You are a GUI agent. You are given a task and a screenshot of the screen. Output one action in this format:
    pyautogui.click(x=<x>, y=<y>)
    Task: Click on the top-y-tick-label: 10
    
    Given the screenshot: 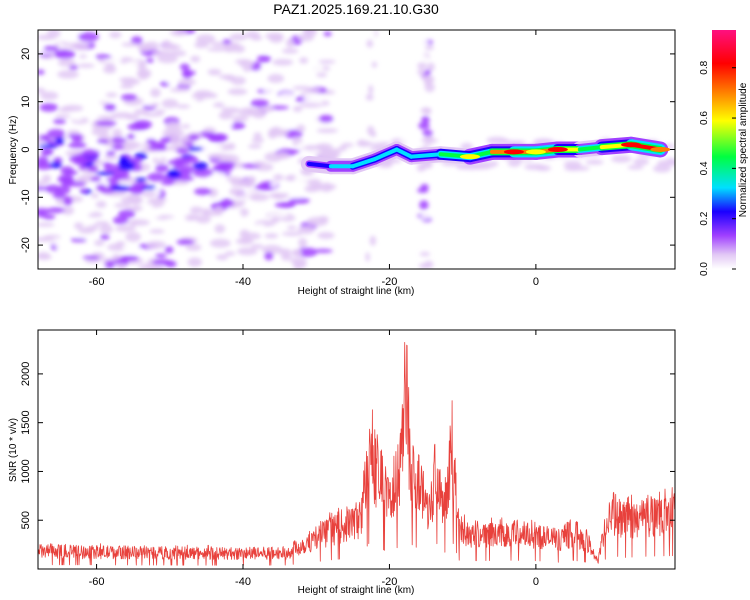 What is the action you would take?
    pyautogui.click(x=26, y=102)
    